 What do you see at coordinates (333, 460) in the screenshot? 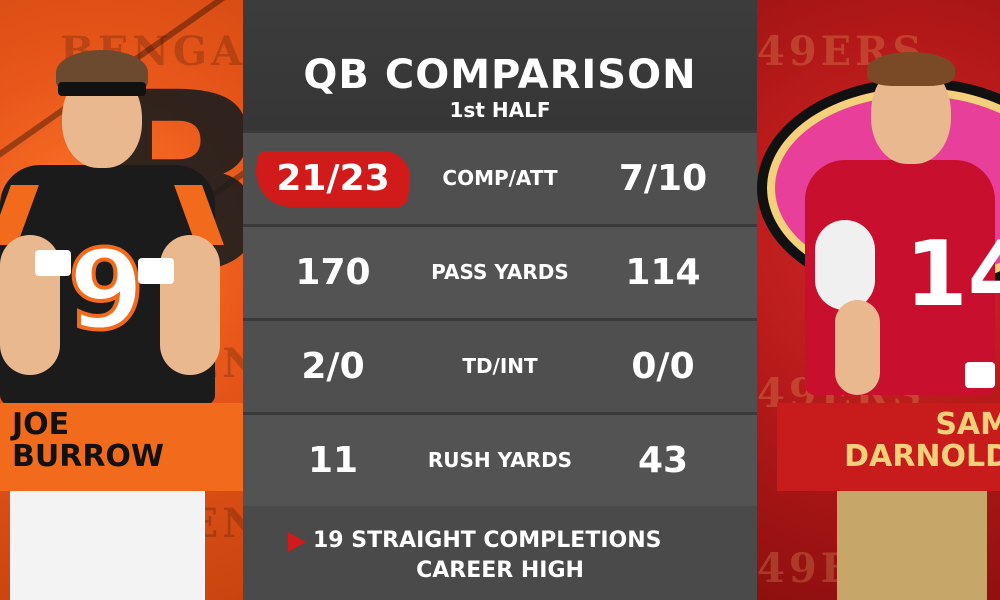
I see `left-value: 11` at bounding box center [333, 460].